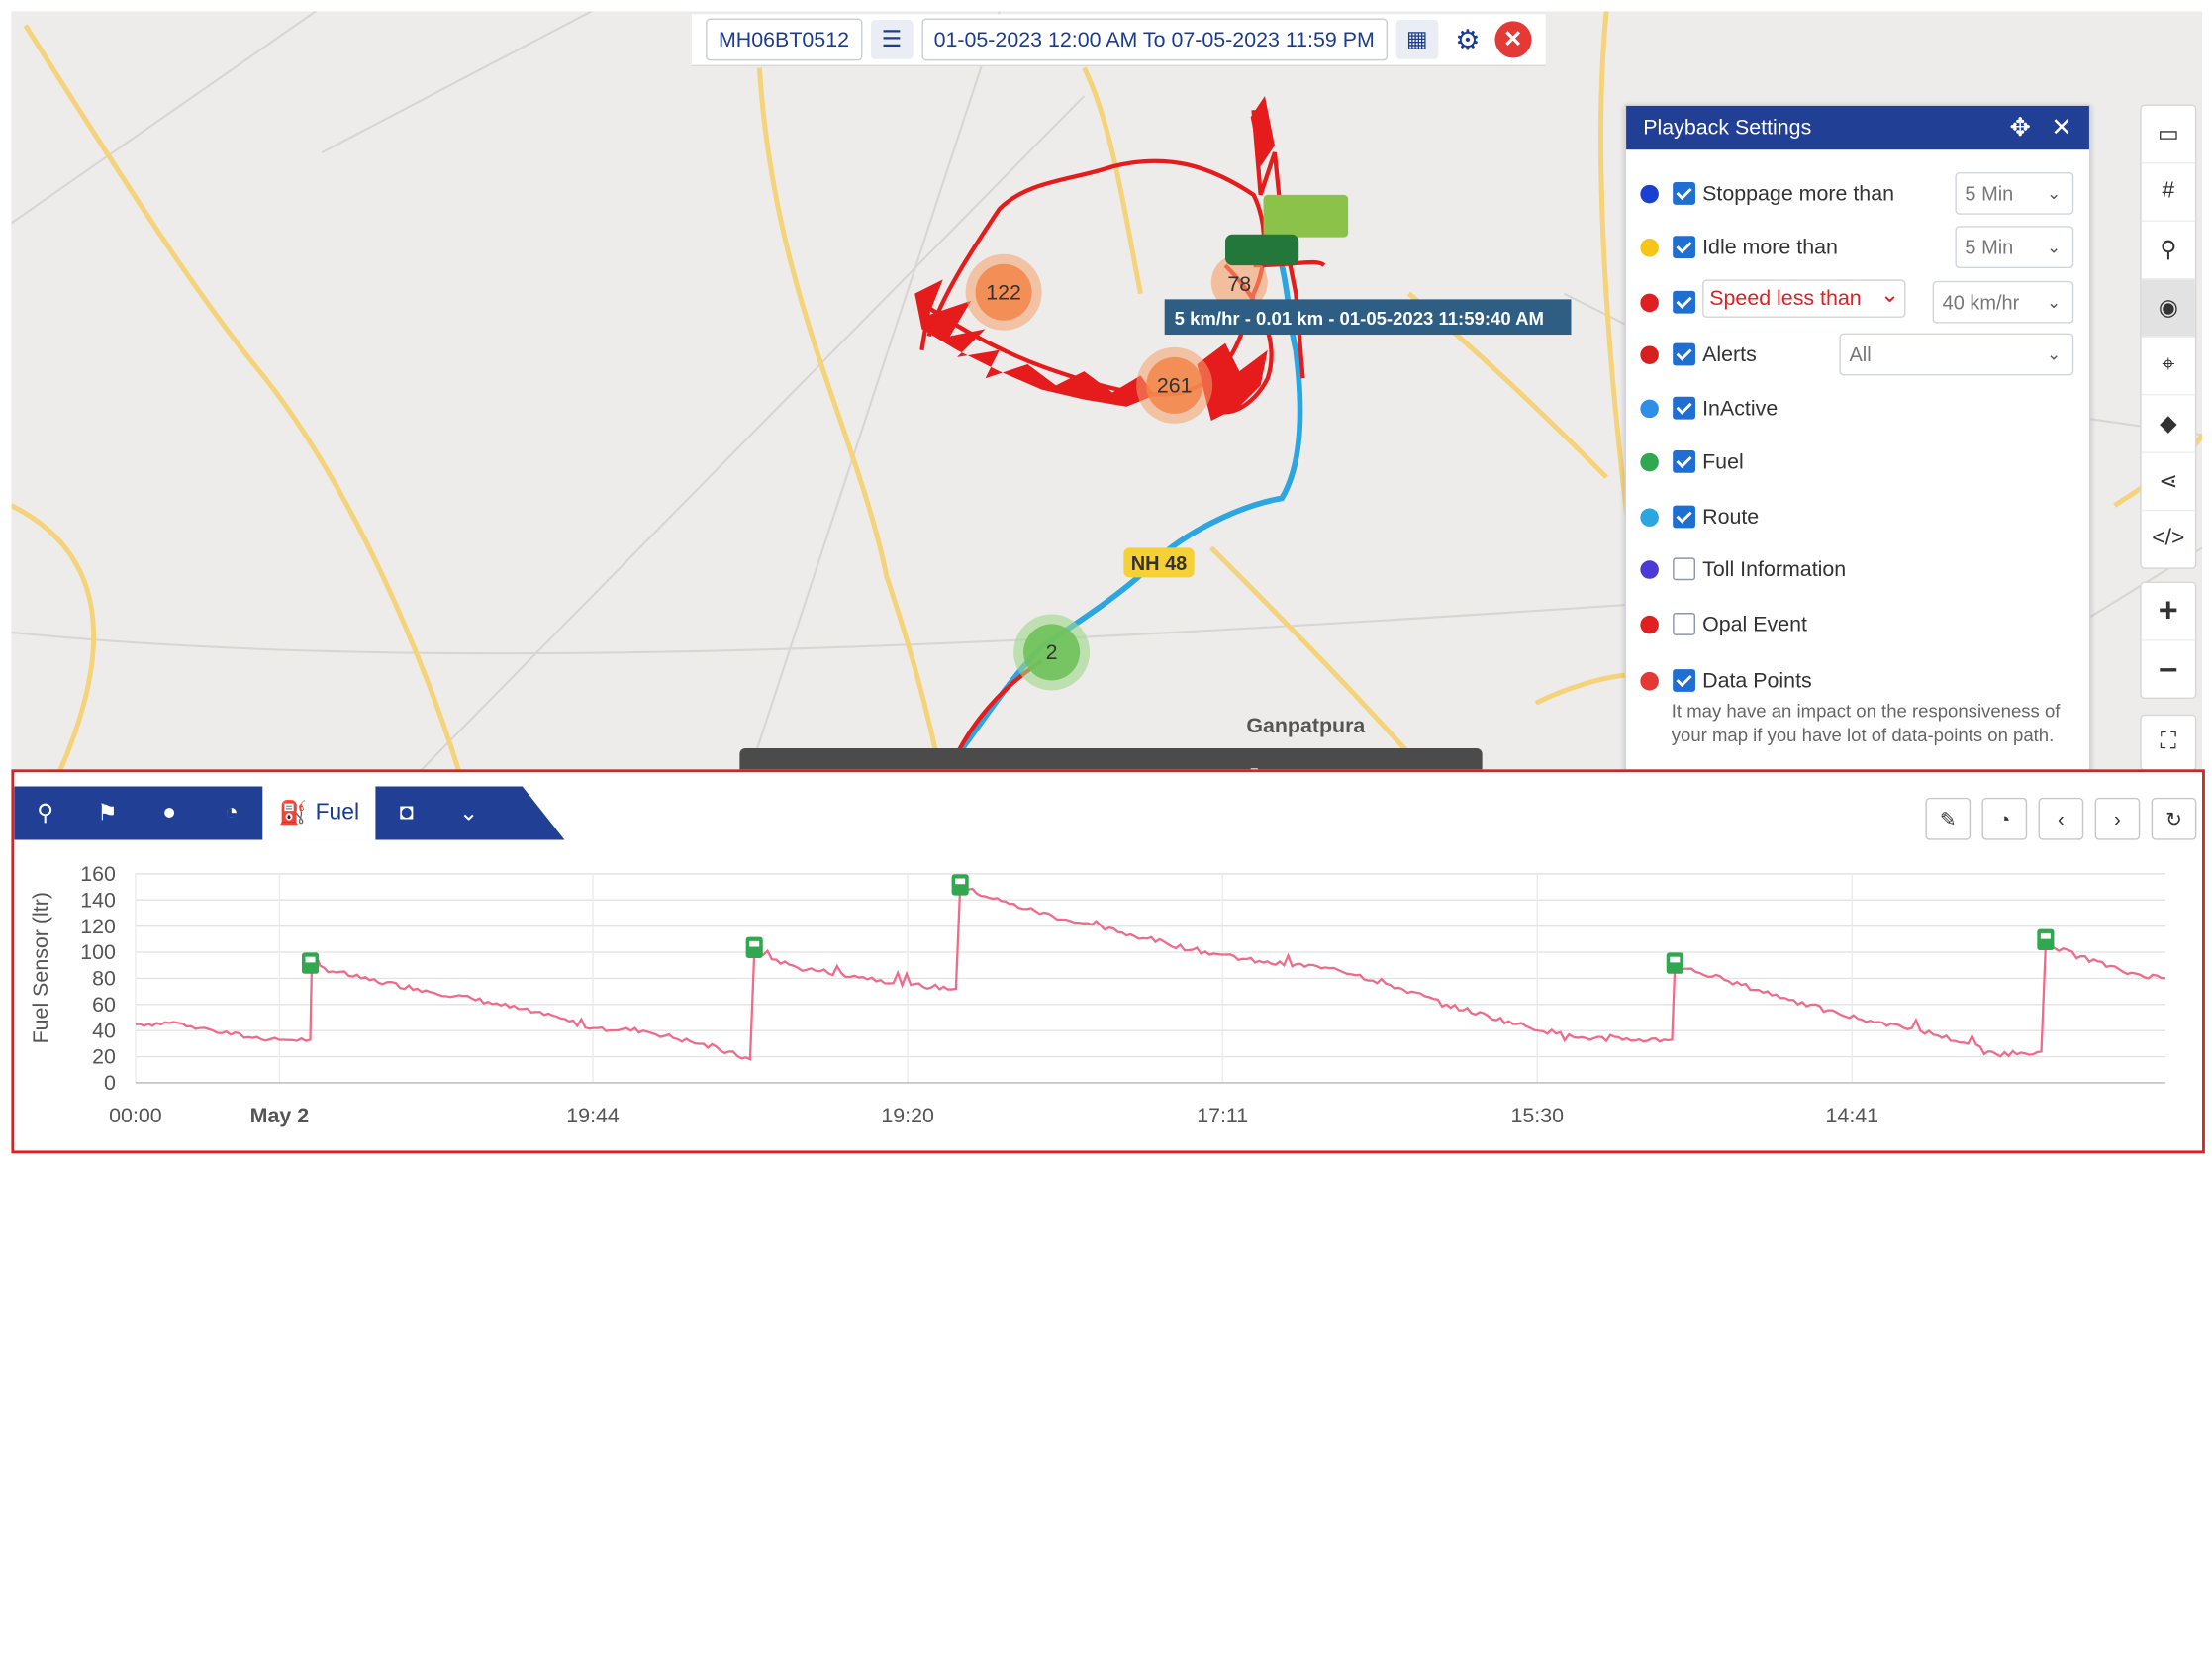 The image size is (2212, 1656). Describe the element at coordinates (1757, 680) in the screenshot. I see `setting-label: Data Points` at that location.